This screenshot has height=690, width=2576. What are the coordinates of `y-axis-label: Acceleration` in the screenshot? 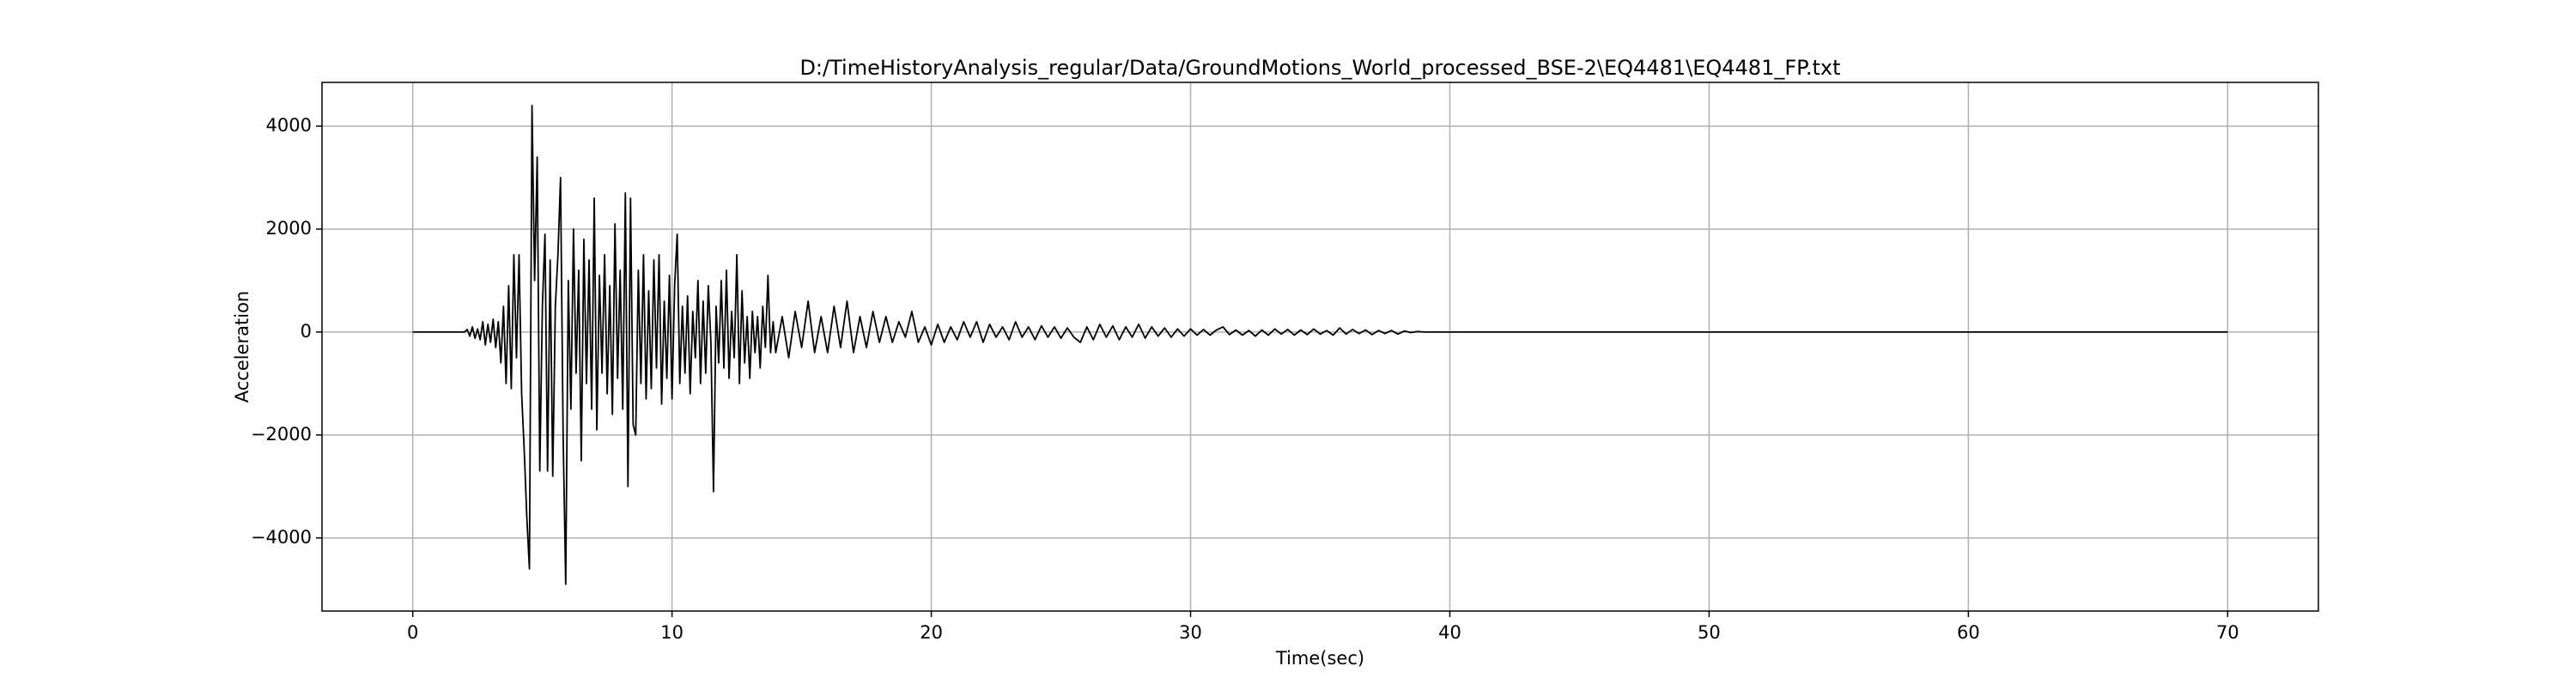 It's located at (242, 347).